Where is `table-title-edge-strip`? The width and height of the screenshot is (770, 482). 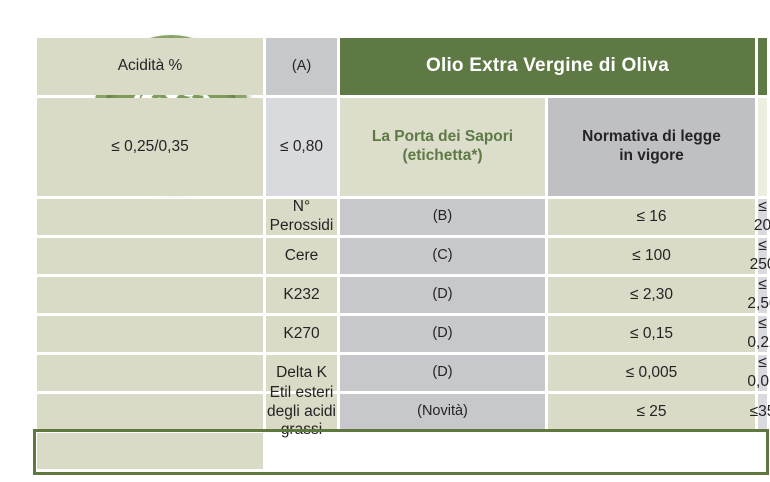
table-title-edge-strip is located at coordinates (762, 66).